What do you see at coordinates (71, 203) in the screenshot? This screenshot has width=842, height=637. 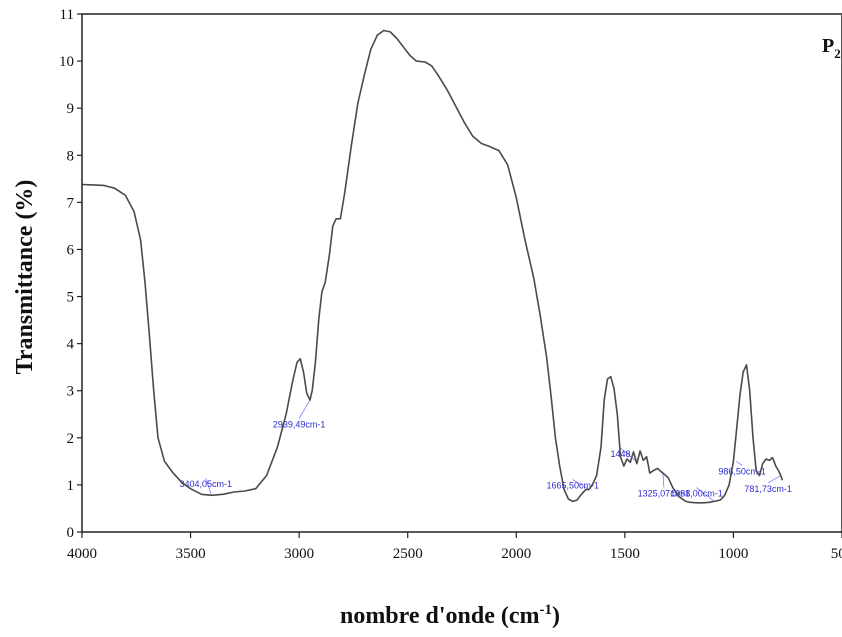 I see `y-tick-label: 7` at bounding box center [71, 203].